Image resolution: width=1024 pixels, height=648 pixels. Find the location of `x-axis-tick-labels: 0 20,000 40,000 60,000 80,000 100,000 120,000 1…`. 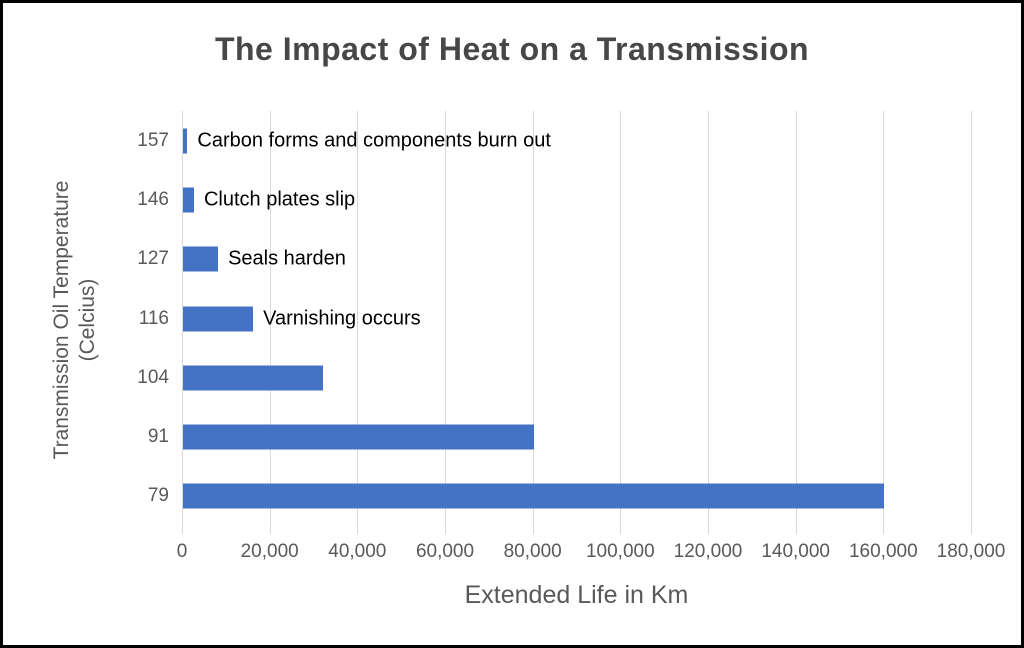

x-axis-tick-labels: 0 20,000 40,000 60,000 80,000 100,000 120,000 1… is located at coordinates (591, 553).